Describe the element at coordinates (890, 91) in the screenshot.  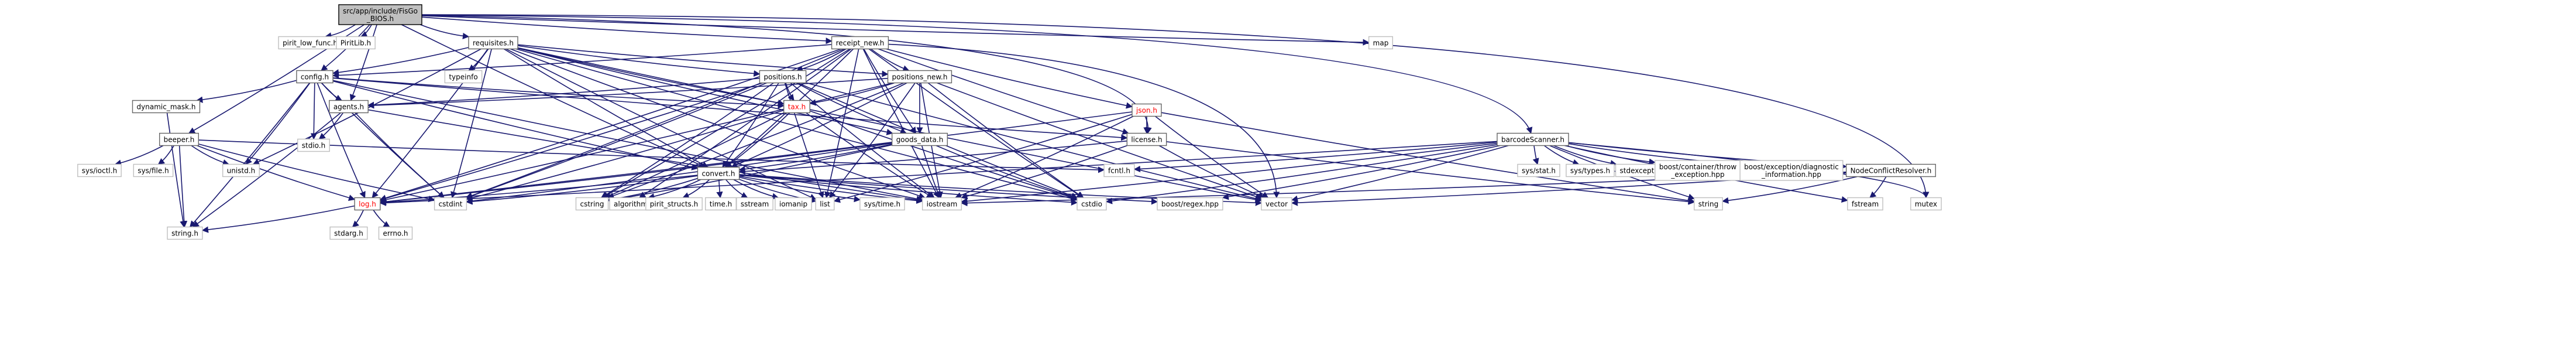
I see `edge-receipt-new-to-goods-data` at that location.